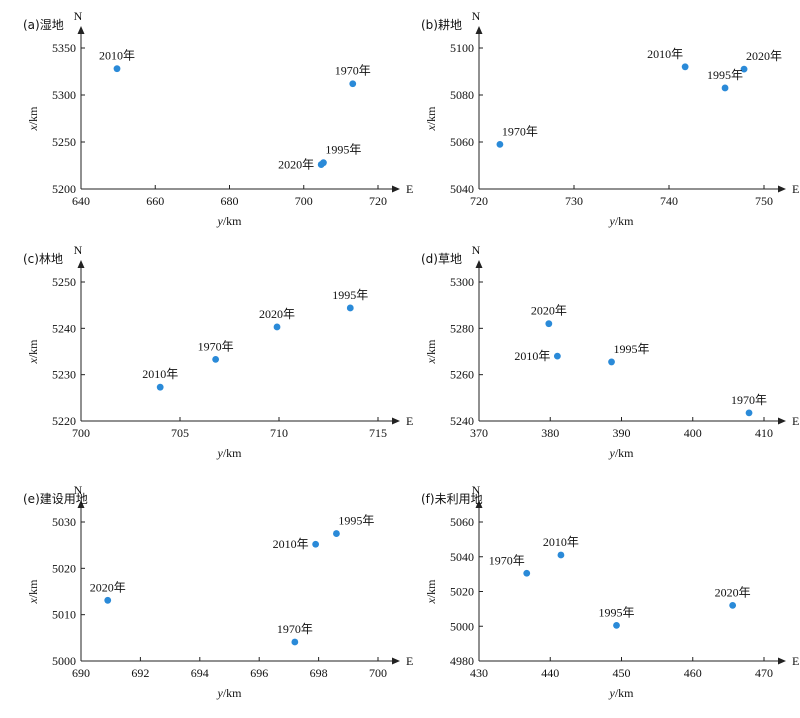  I want to click on y-tick-label: 4980, so click(462, 661).